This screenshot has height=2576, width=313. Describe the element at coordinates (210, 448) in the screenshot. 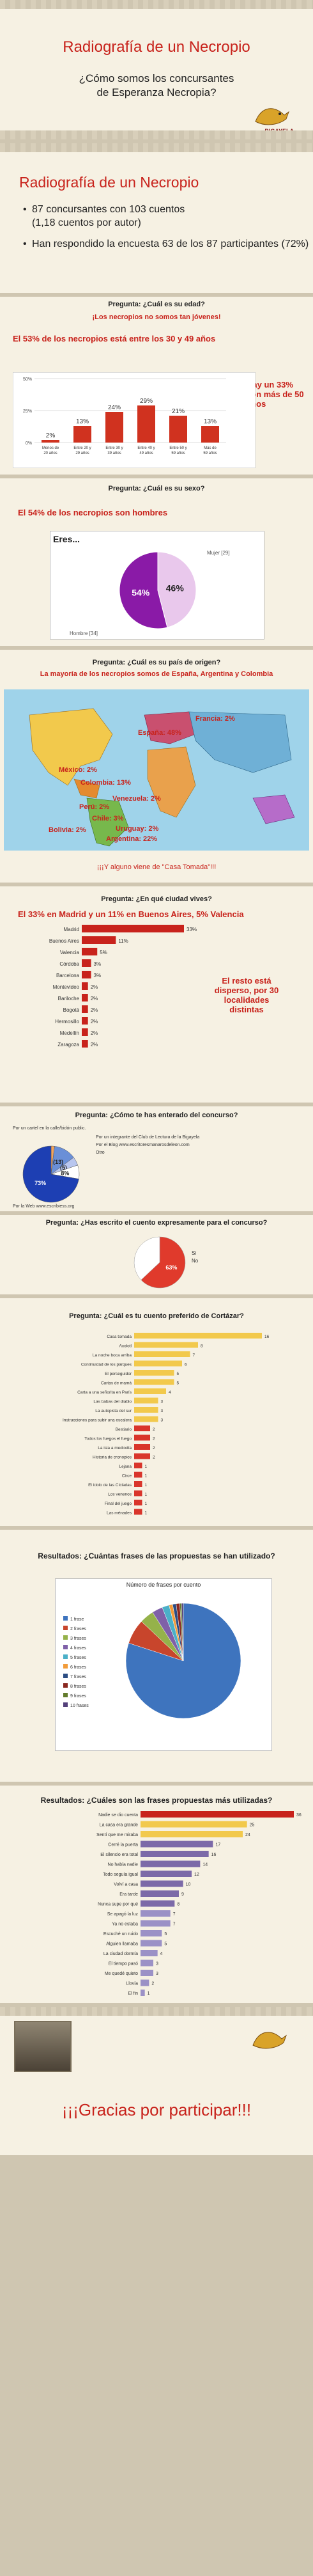

I see `x-tick-label: Más de` at that location.